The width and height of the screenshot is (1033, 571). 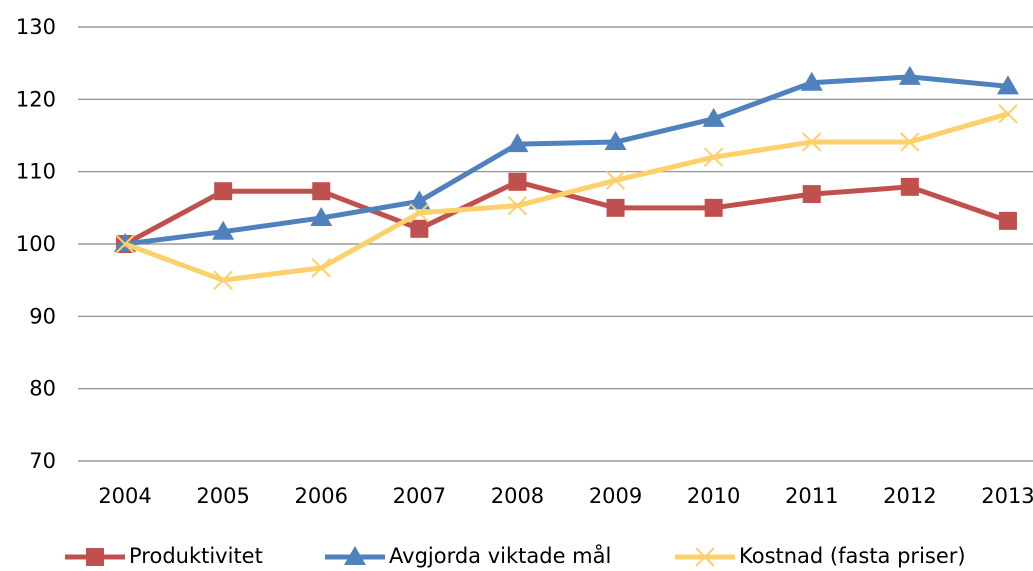 What do you see at coordinates (36, 27) in the screenshot?
I see `y-tick-label: 130` at bounding box center [36, 27].